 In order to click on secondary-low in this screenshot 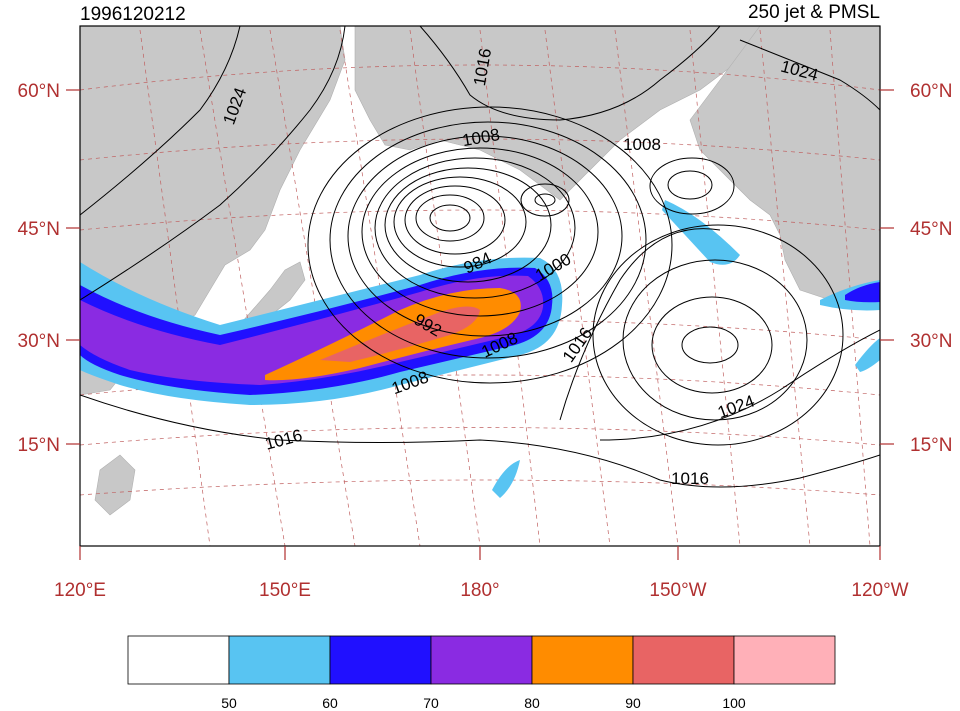, I will do `click(545, 200)`.